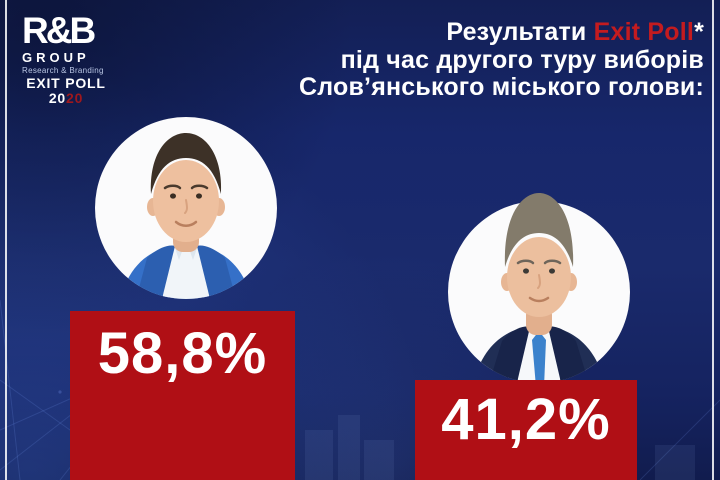  What do you see at coordinates (501, 87) in the screenshot?
I see `title-line-3: Слов’янського міського голови:` at bounding box center [501, 87].